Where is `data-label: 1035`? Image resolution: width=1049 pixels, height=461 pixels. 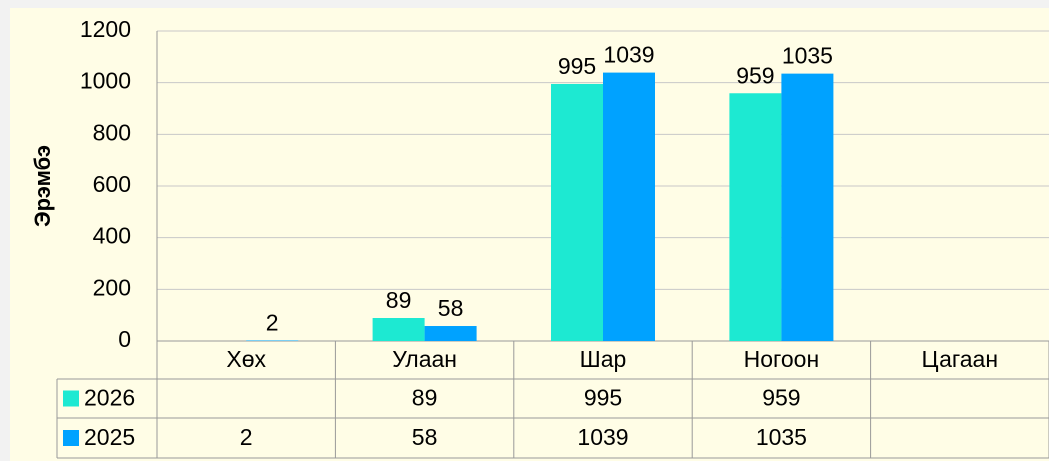 data-label: 1035 is located at coordinates (807, 56).